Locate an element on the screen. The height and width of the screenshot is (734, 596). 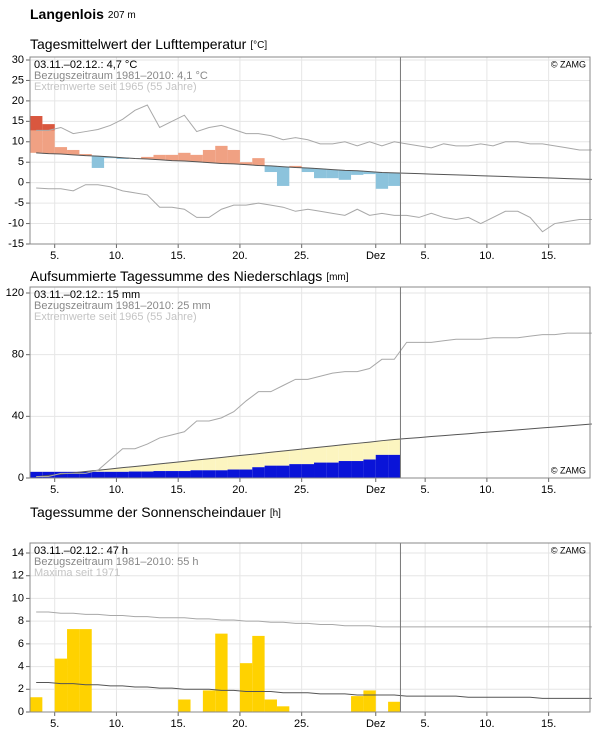
y-tick-label: 40 is located at coordinates (18, 416).